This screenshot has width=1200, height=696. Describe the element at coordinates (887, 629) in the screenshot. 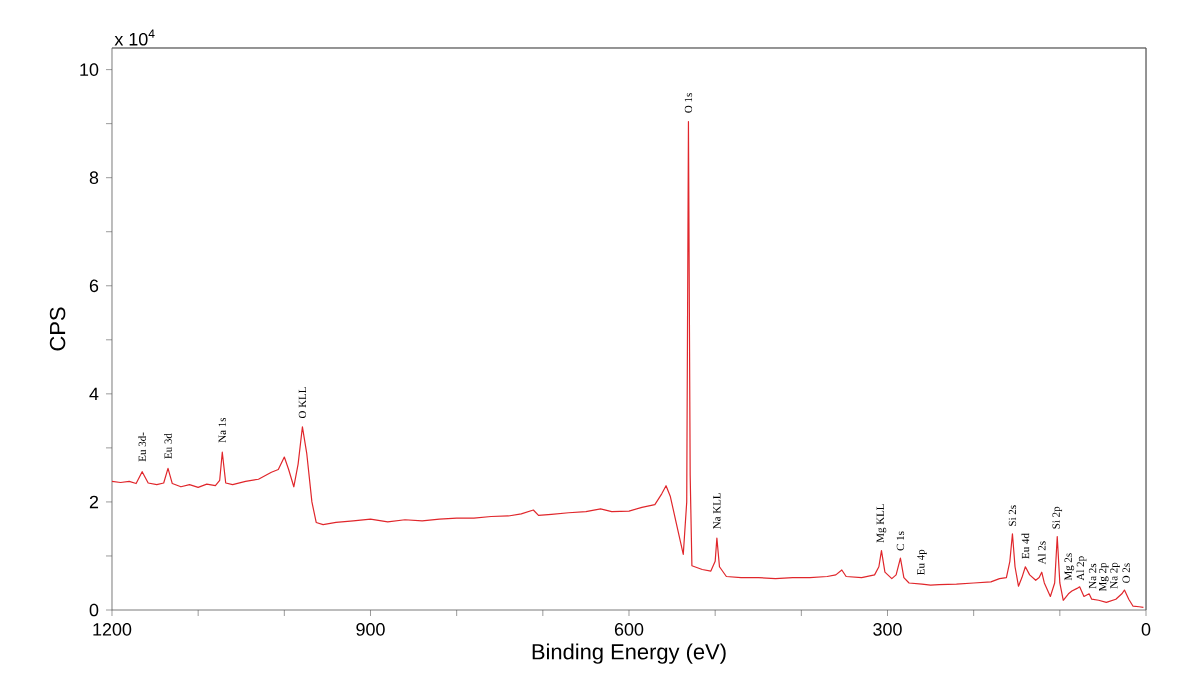

I see `x-tick-label: 300` at that location.